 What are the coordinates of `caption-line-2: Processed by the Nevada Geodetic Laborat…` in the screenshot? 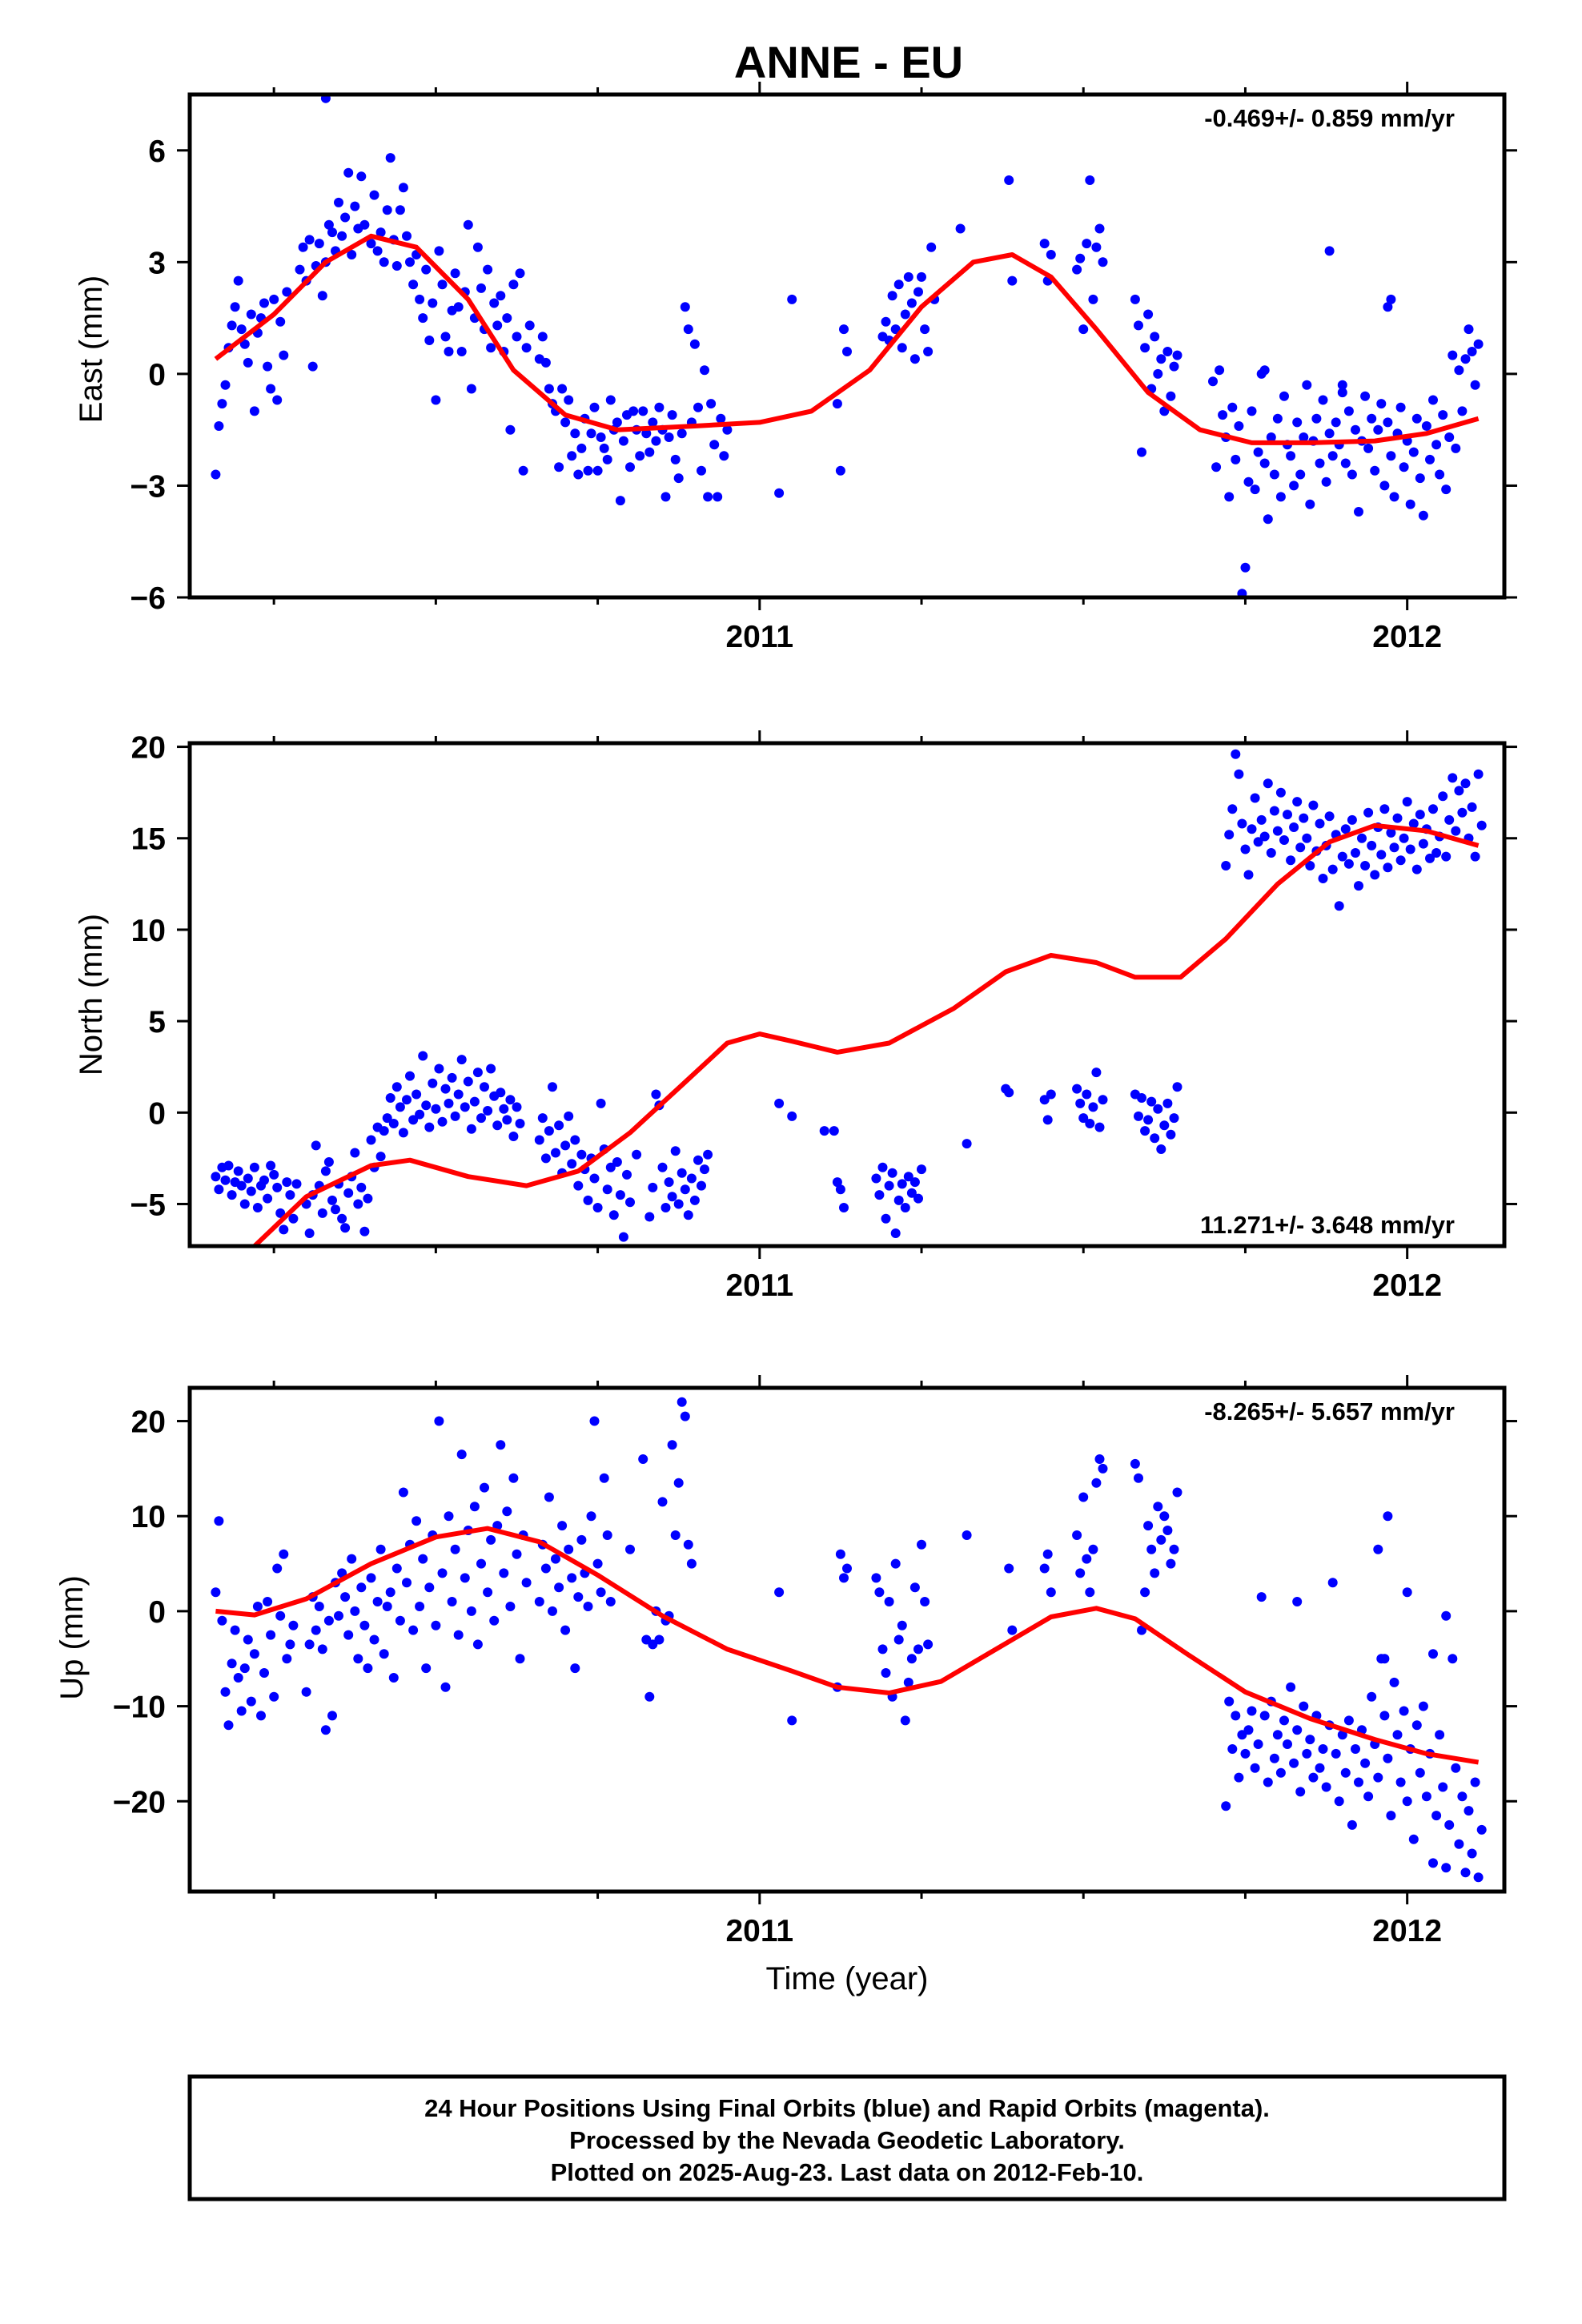 It's located at (847, 2140).